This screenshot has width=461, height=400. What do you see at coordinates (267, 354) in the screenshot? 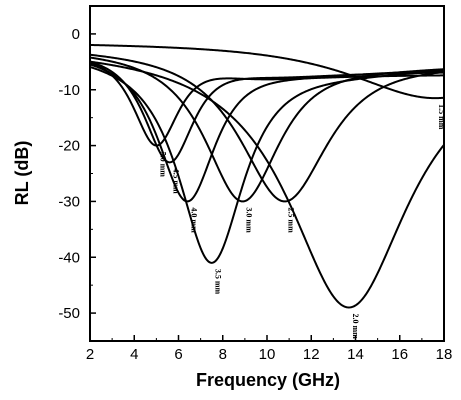
I see `x-tick-label: 10` at bounding box center [267, 354].